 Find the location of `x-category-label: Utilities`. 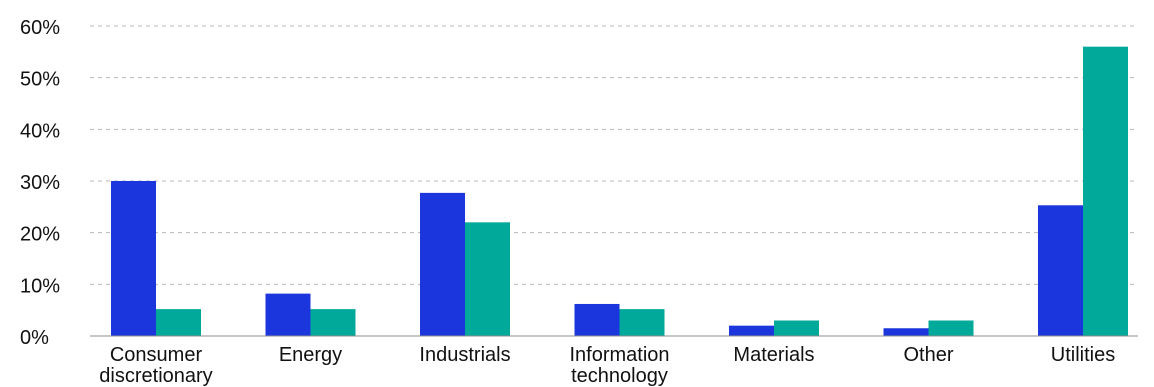

x-category-label: Utilities is located at coordinates (1083, 355).